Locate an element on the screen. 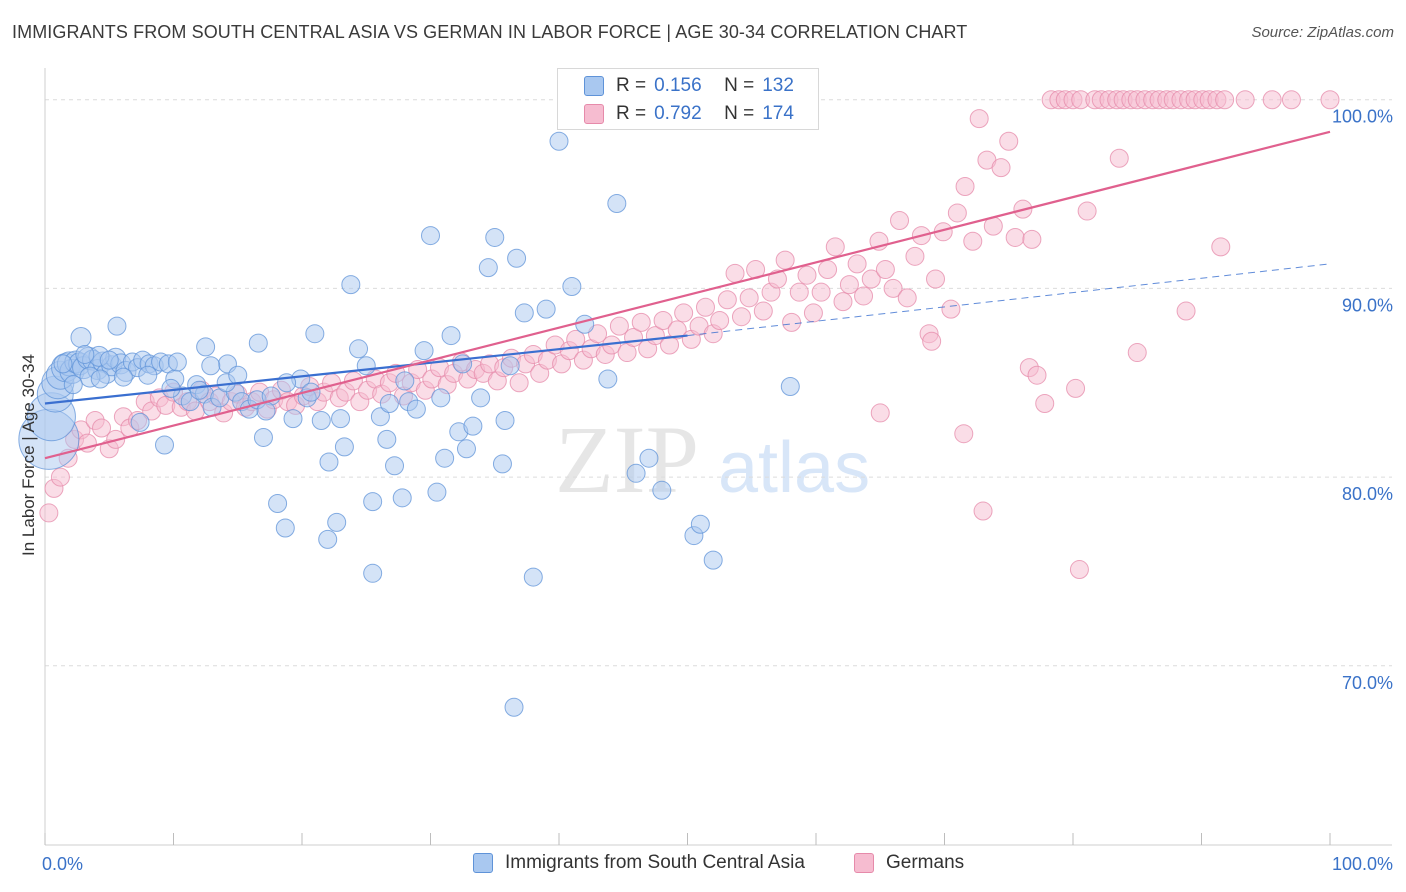 This screenshot has width=1406, height=892. trend-line-asia is located at coordinates (366, 369).